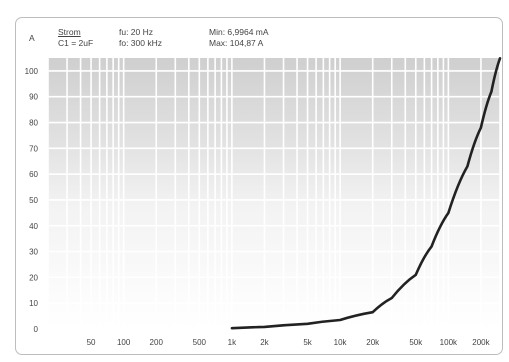 The width and height of the screenshot is (509, 362). Describe the element at coordinates (33, 97) in the screenshot. I see `y-tick-label-90: 90` at that location.